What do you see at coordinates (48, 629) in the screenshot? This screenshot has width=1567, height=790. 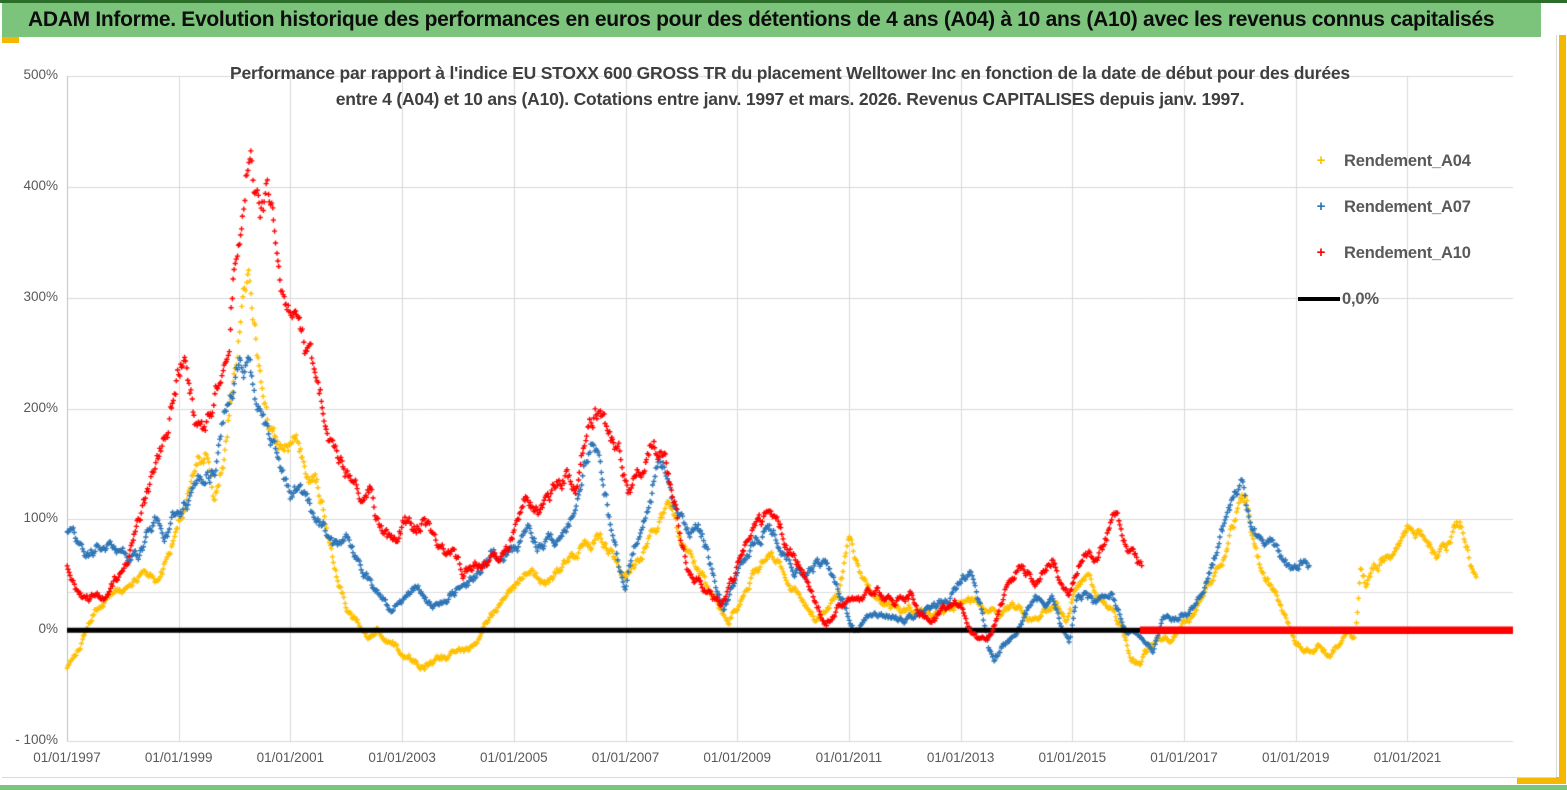 I see `y-axis-tick-label: 0%` at bounding box center [48, 629].